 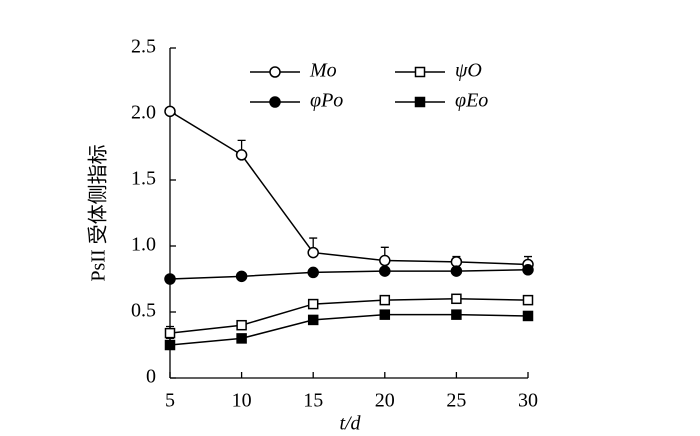 What do you see at coordinates (151, 377) in the screenshot?
I see `y-tick-label: 0` at bounding box center [151, 377].